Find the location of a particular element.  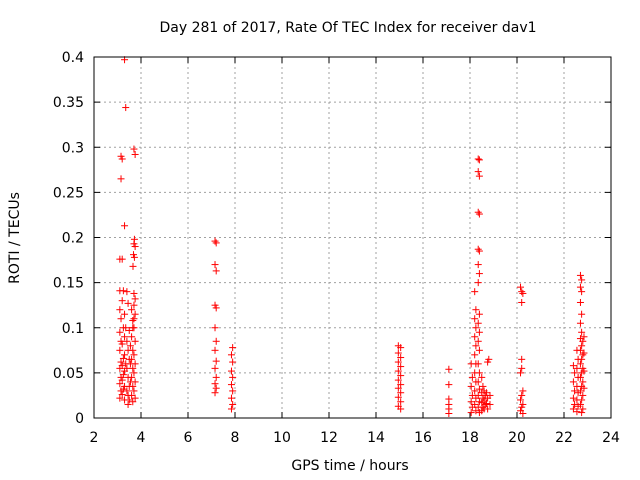

y-tick-labels: 0 0.05 0.1 0.15 0.2 0.25 0.3 0.35 0.4 is located at coordinates (68, 238).